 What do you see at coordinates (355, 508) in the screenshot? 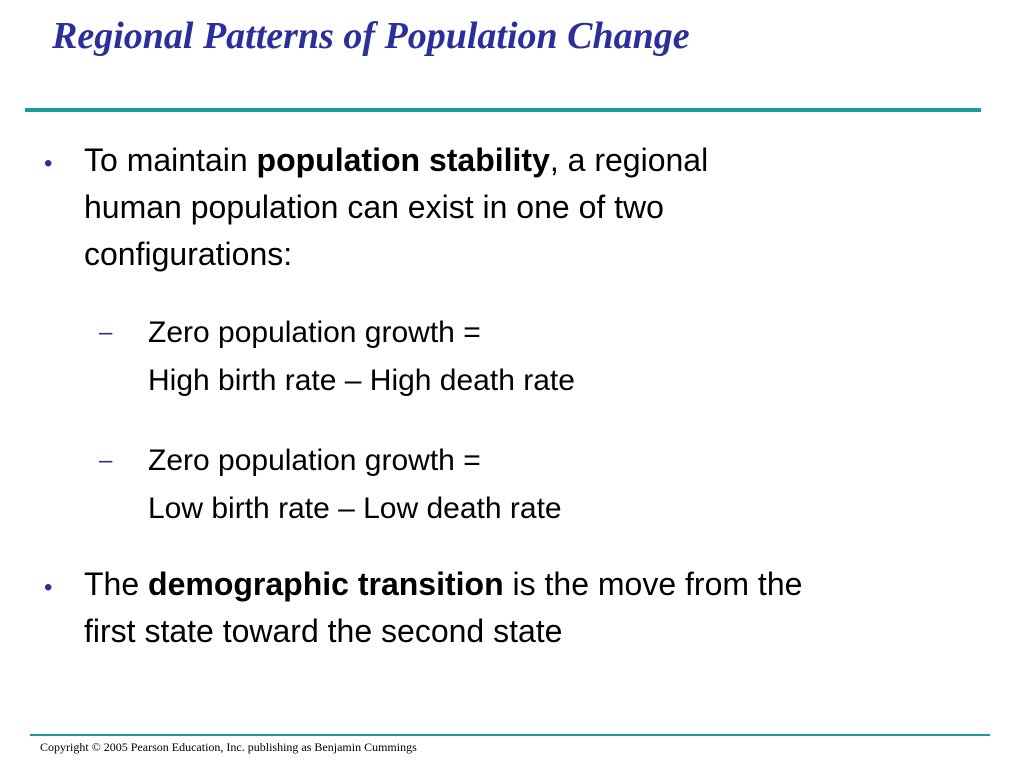
I see `subbullet-line: Low birth rate – Low death rate` at bounding box center [355, 508].